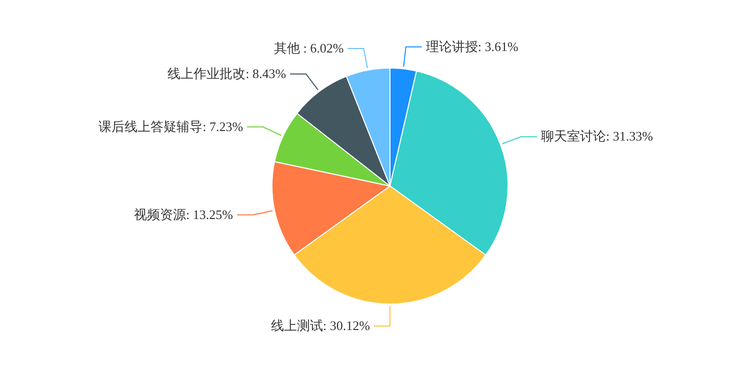 The height and width of the screenshot is (375, 750). I want to click on data-label: : 13.25%, so click(210, 214).